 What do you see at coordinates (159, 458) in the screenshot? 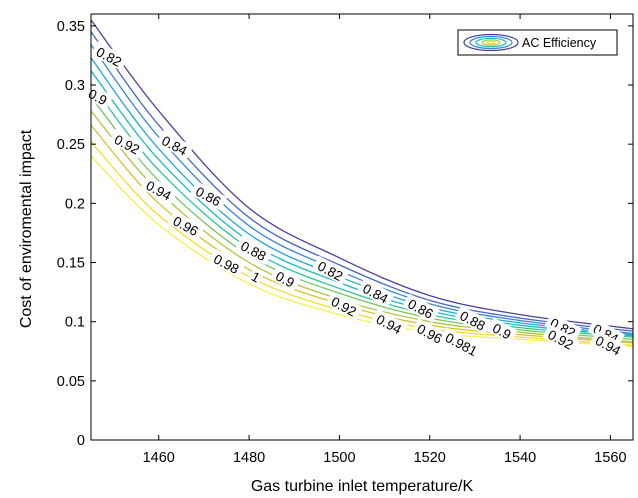
I see `x-tick-label: 1460` at bounding box center [159, 458].